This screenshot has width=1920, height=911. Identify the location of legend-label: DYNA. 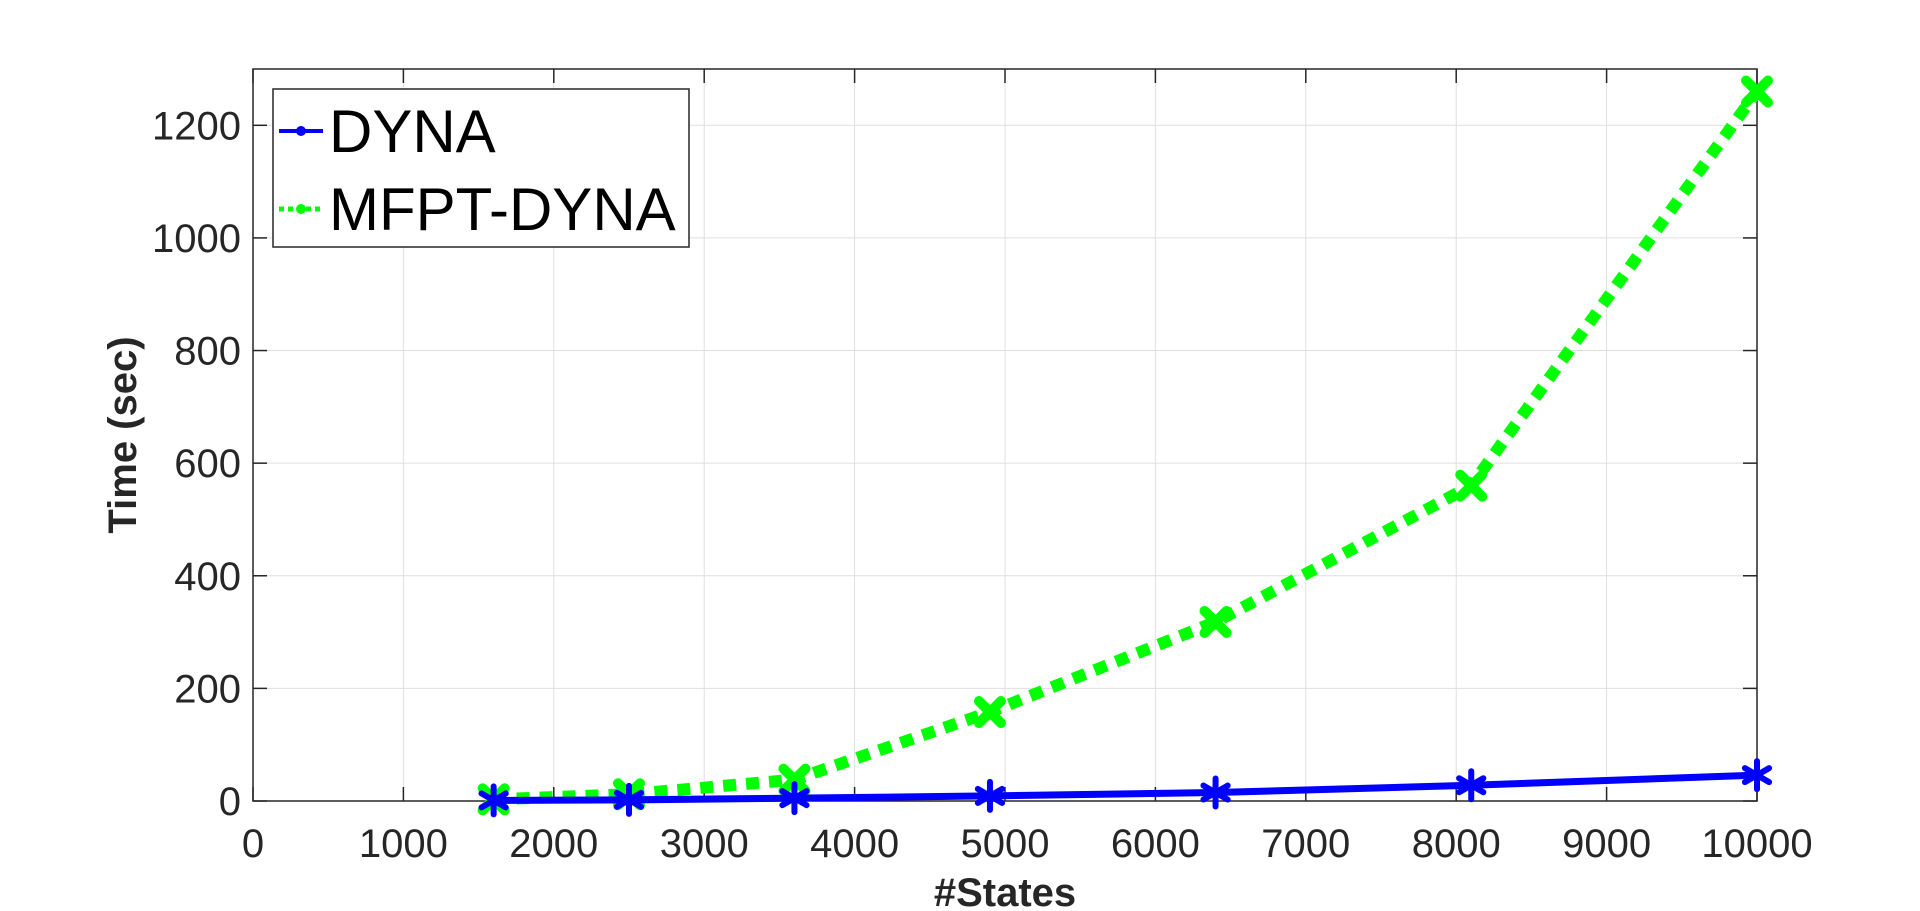
(412, 131).